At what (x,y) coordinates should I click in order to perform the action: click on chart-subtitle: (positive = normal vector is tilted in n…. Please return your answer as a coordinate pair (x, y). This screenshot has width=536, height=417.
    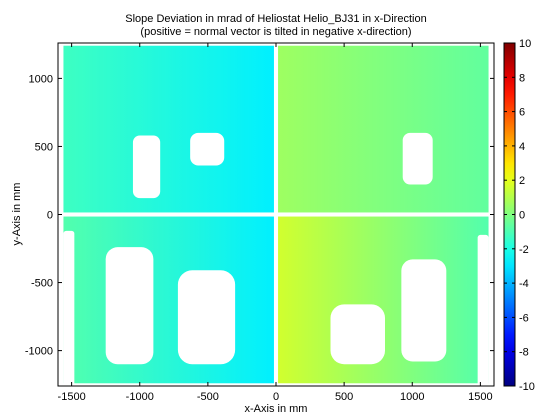
    Looking at the image, I should click on (275, 32).